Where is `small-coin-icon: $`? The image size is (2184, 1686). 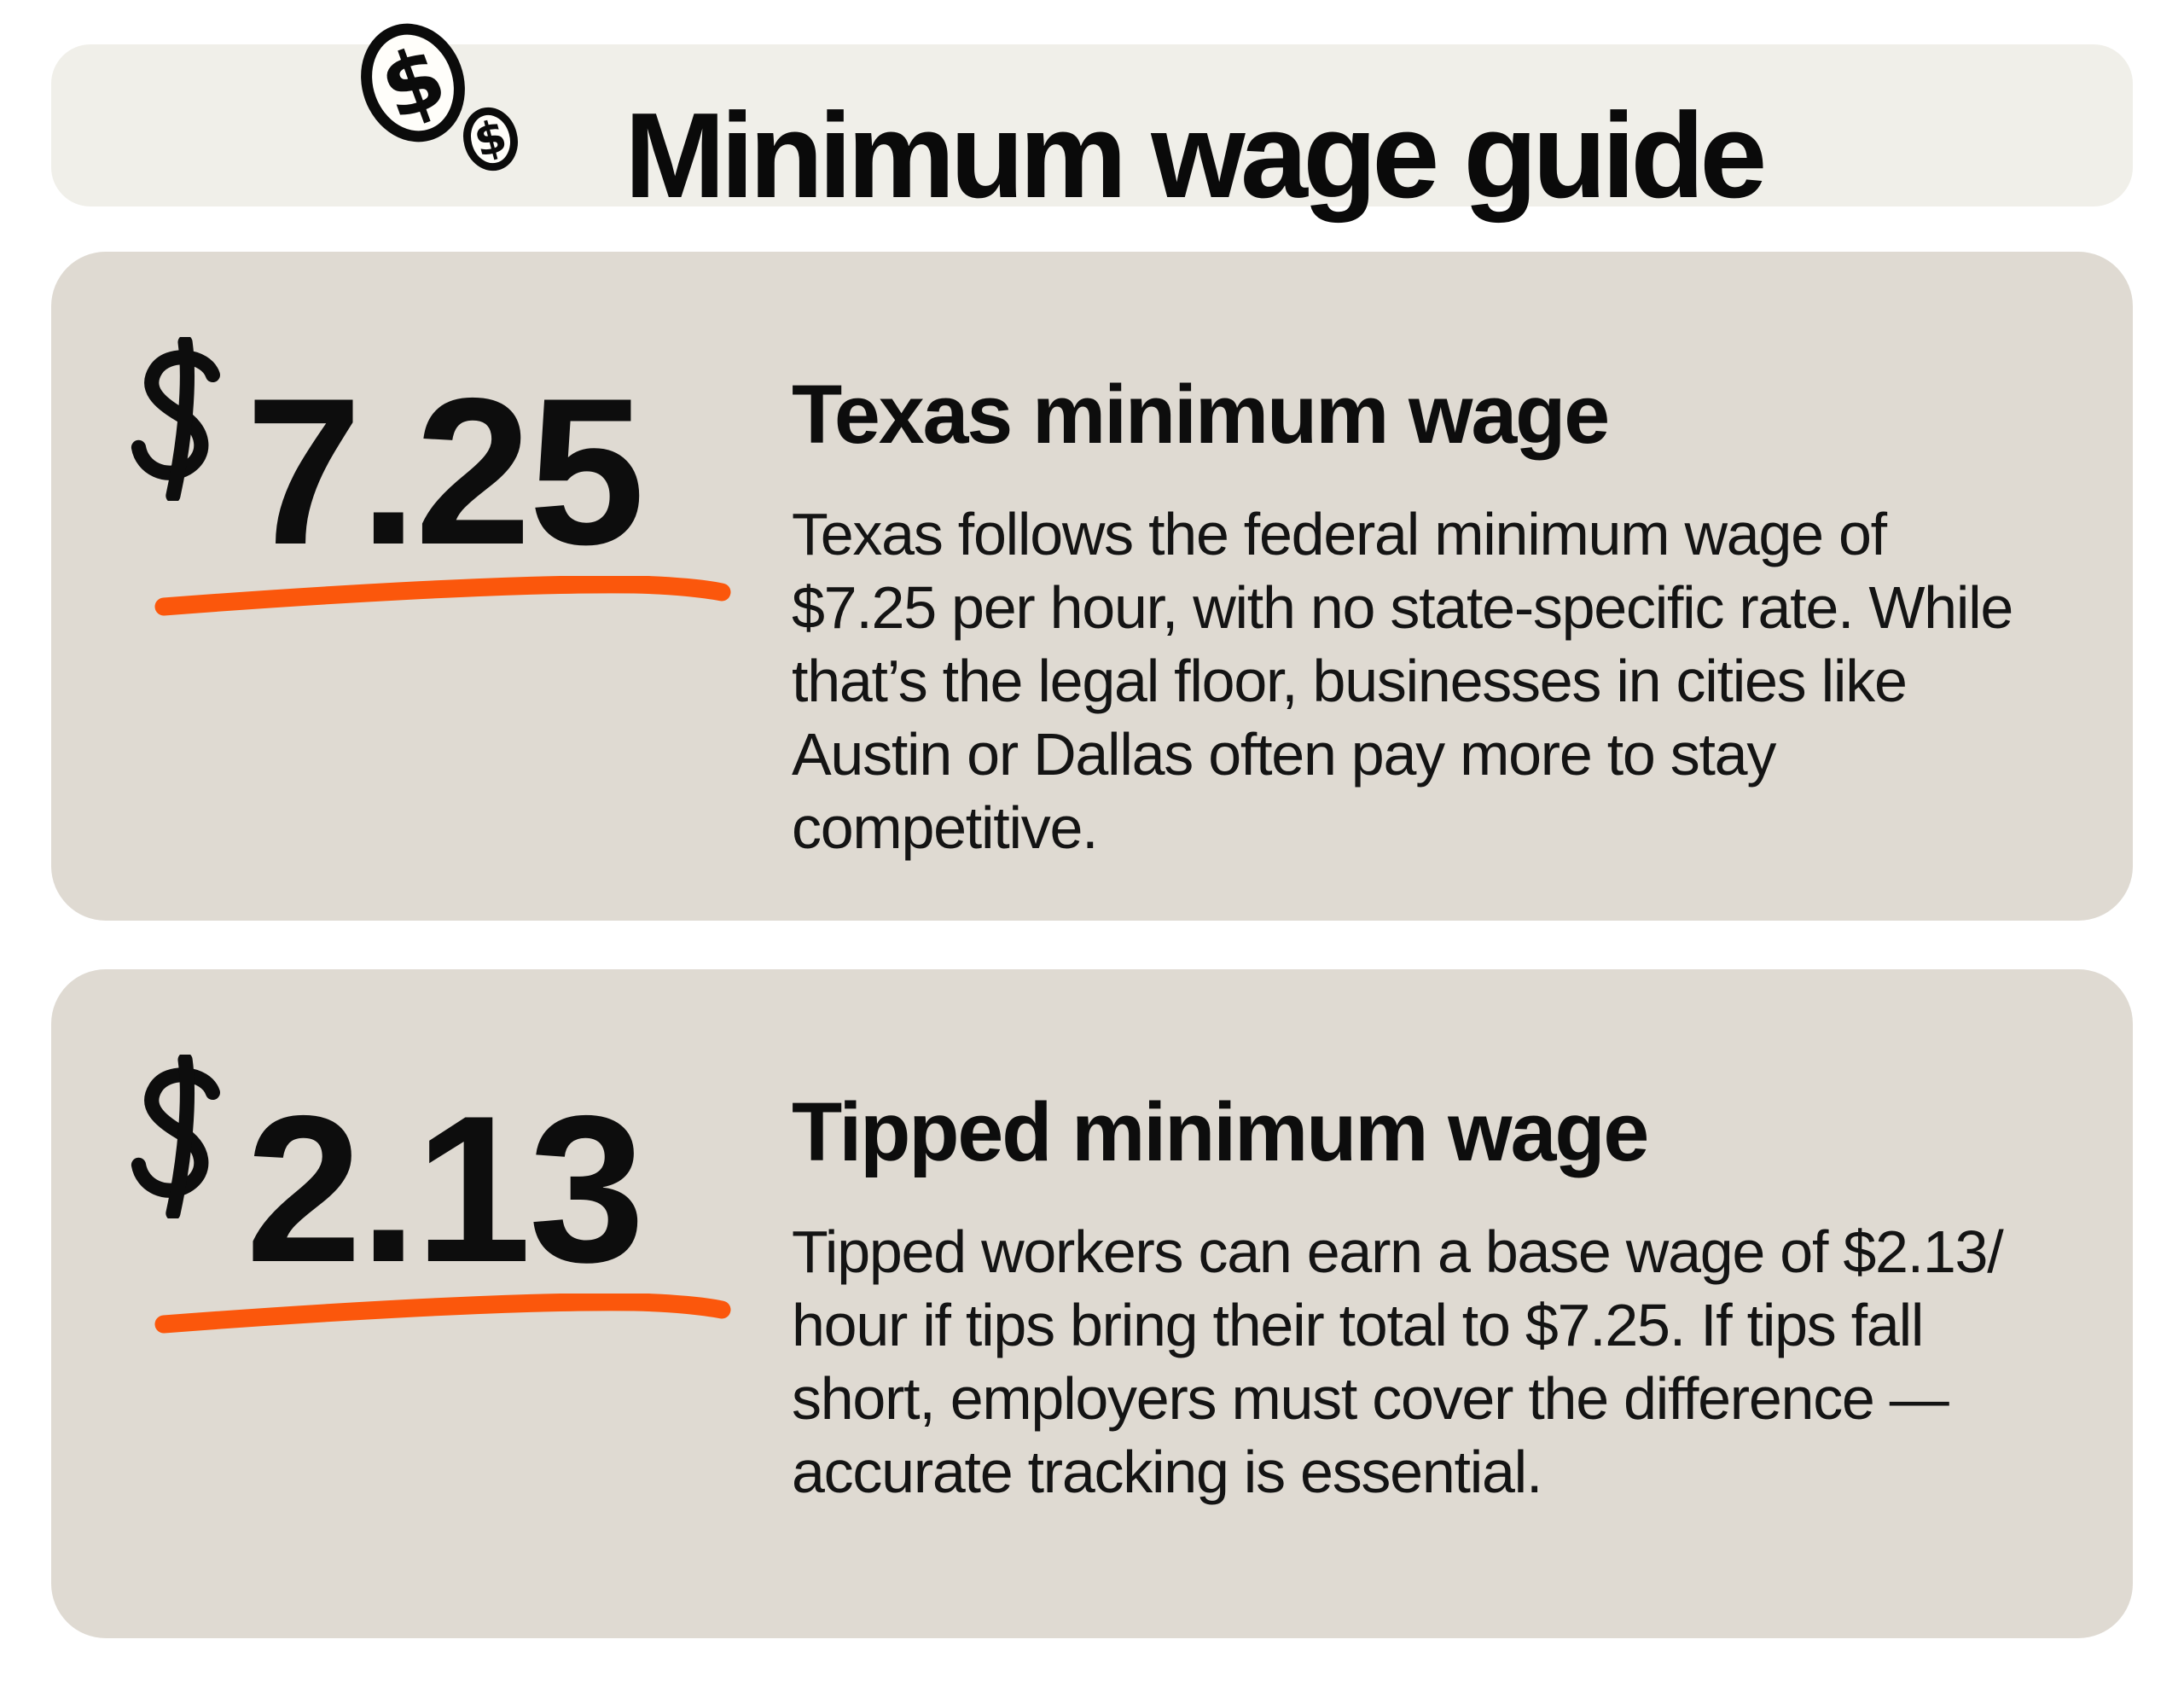
small-coin-icon: $ is located at coordinates (490, 139).